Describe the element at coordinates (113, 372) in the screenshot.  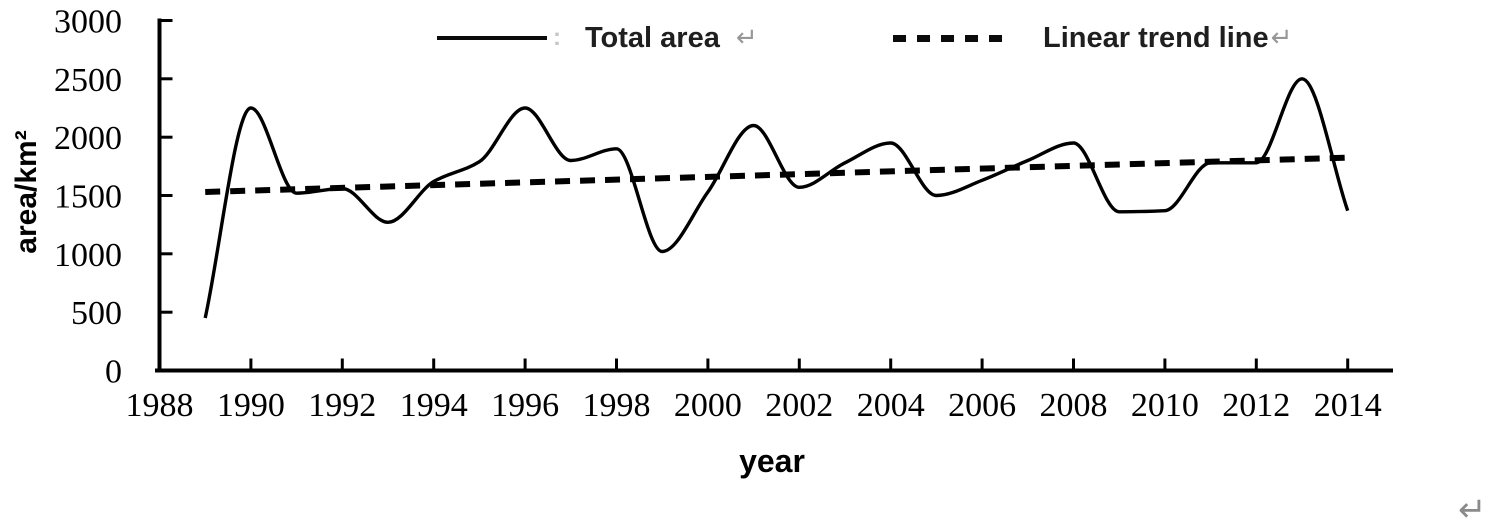
I see `y-tick-label: 0` at that location.